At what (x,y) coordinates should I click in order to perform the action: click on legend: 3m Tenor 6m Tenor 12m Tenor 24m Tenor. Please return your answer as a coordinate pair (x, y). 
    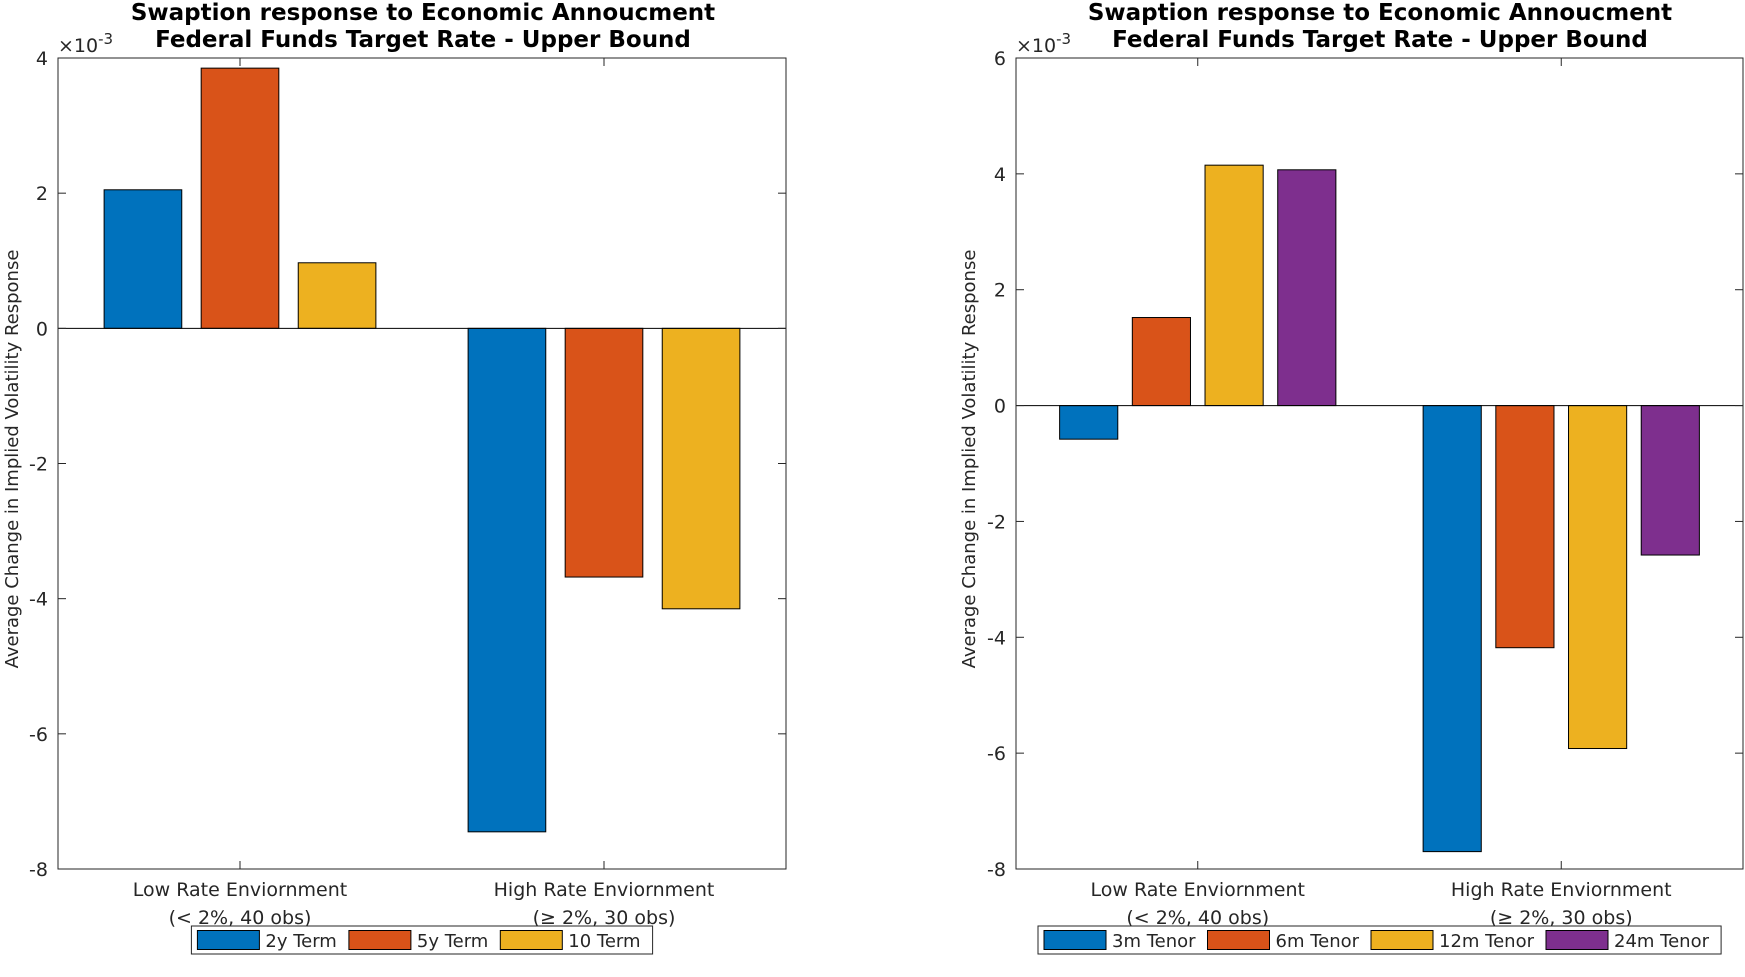
    Looking at the image, I should click on (1379, 940).